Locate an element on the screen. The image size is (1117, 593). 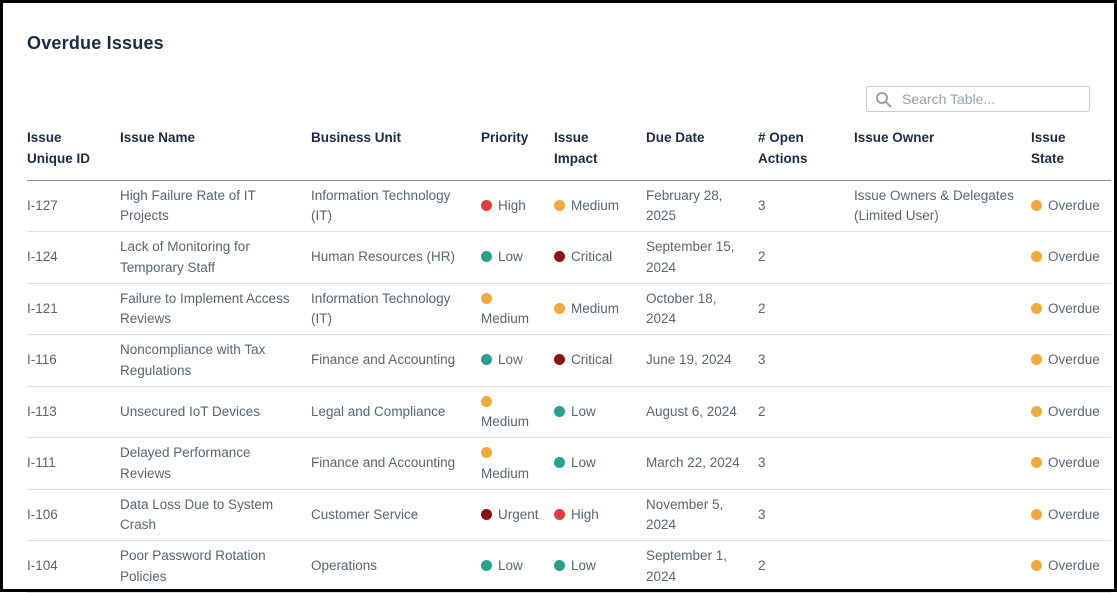
column-header-business-unit: Business Unit is located at coordinates (356, 137).